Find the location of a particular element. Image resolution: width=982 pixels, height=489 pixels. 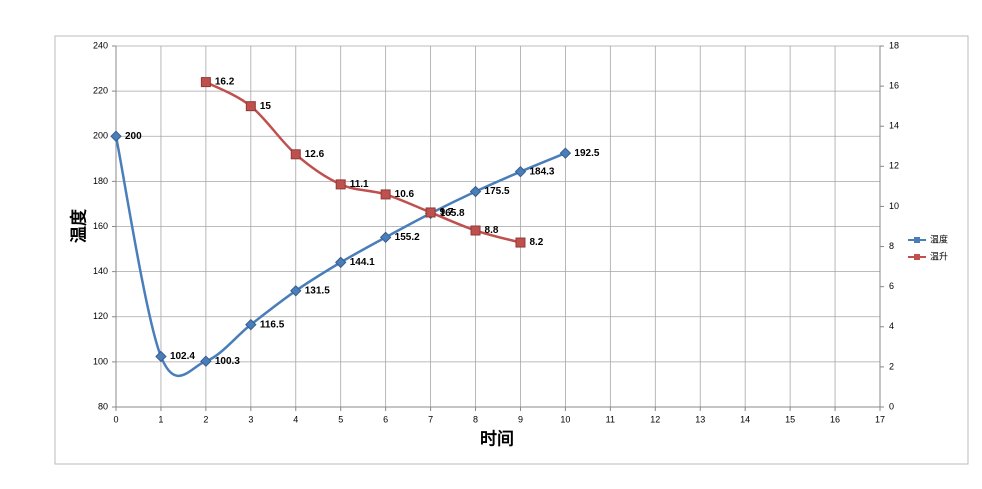

data-label: 15 is located at coordinates (266, 106).